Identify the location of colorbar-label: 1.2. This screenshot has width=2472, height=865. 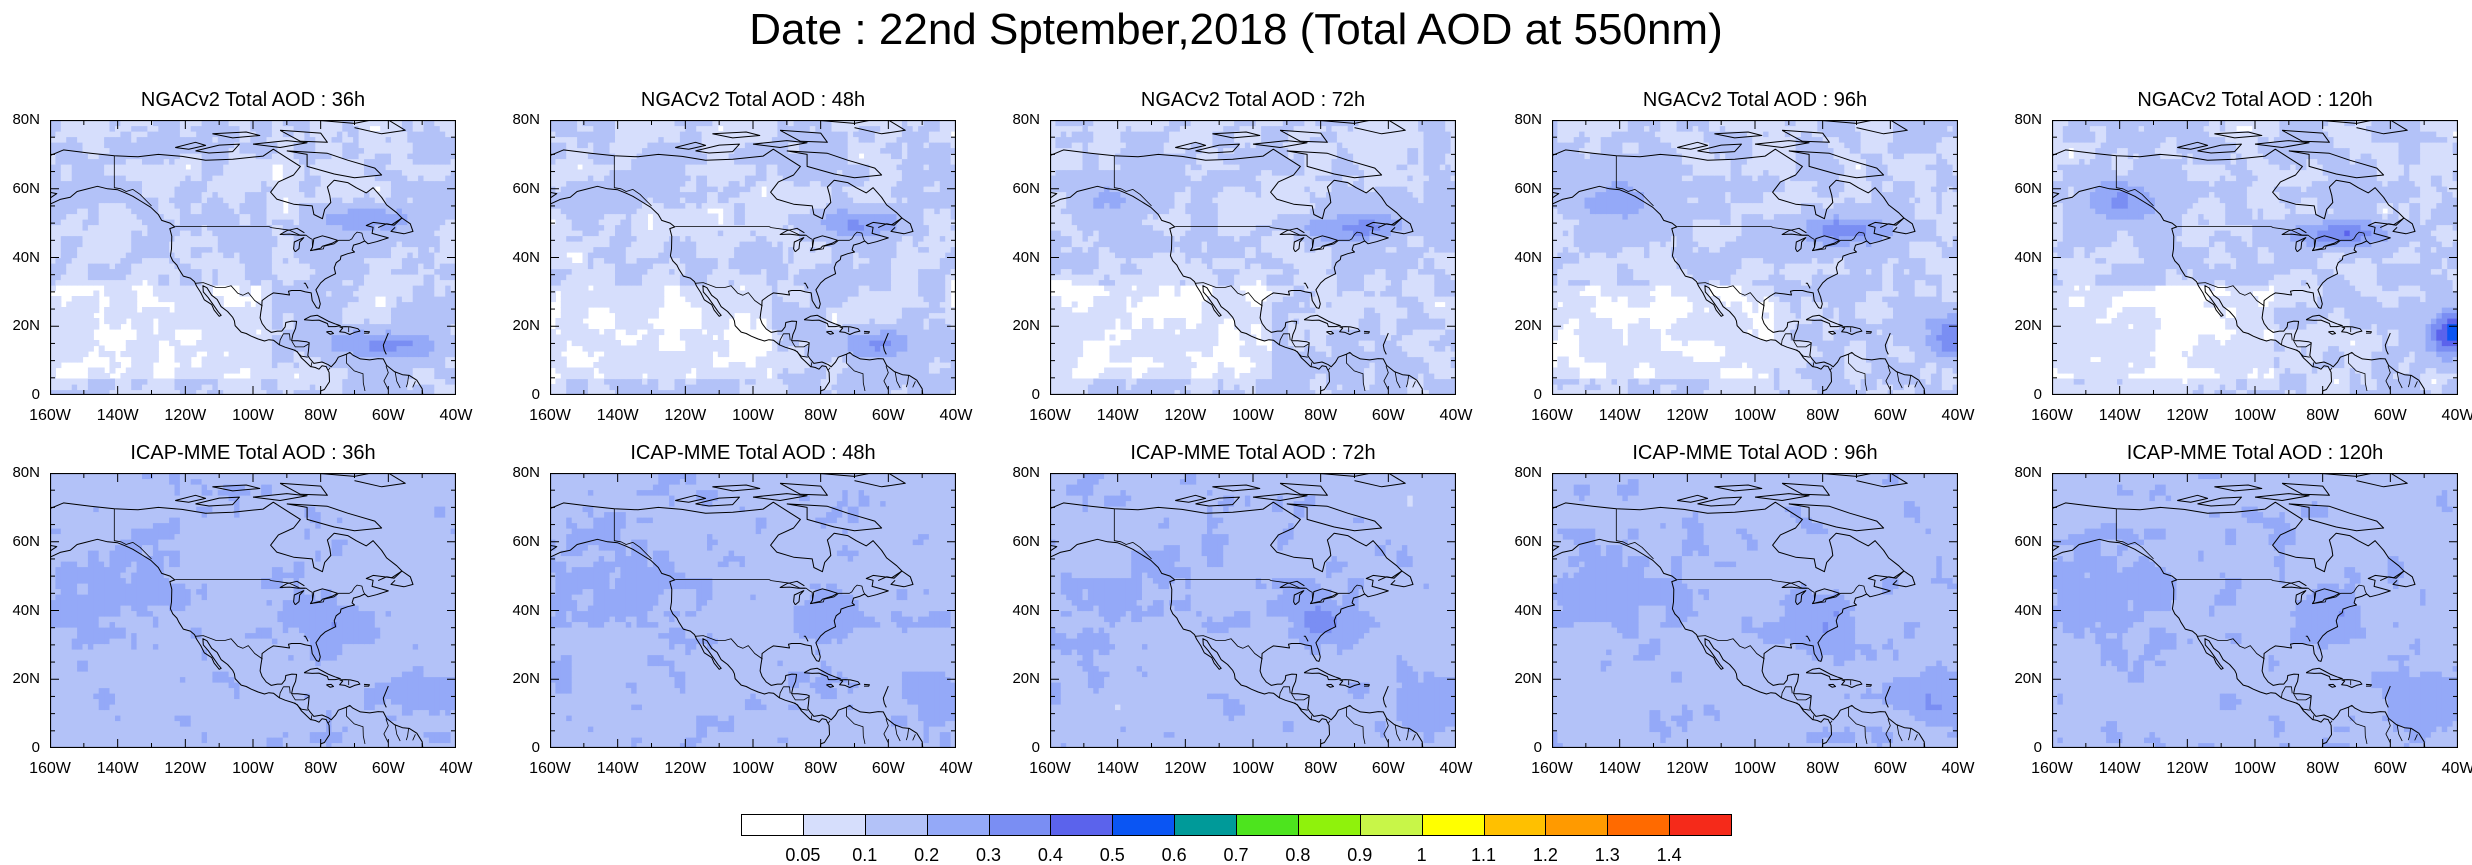
(1545, 855).